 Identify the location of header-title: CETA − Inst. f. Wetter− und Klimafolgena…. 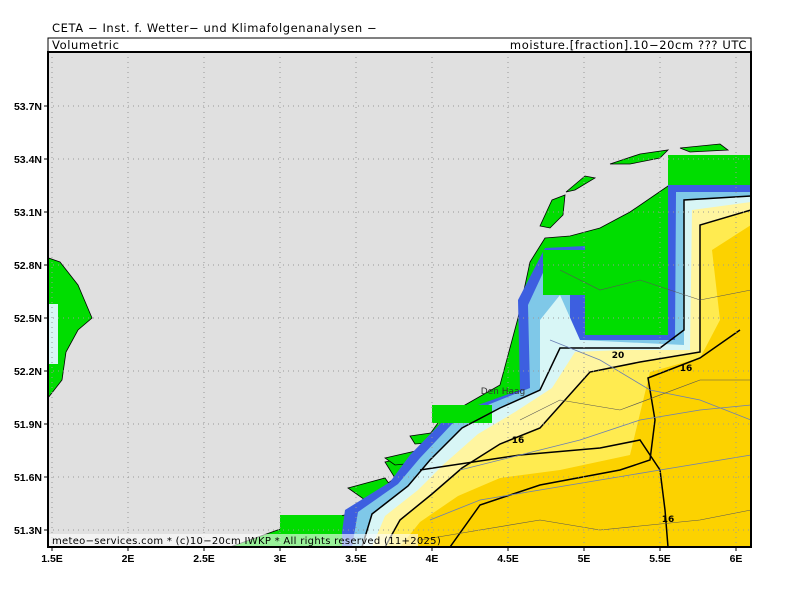
(214, 28).